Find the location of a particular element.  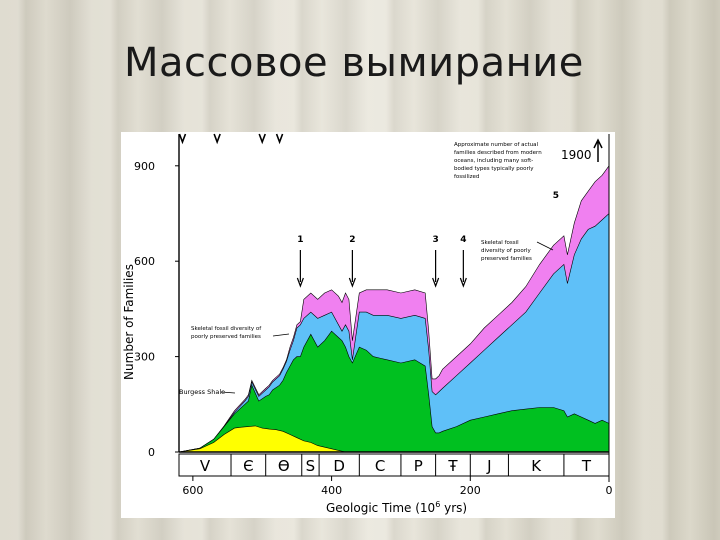

y-tick-label: 0 is located at coordinates (151, 452).